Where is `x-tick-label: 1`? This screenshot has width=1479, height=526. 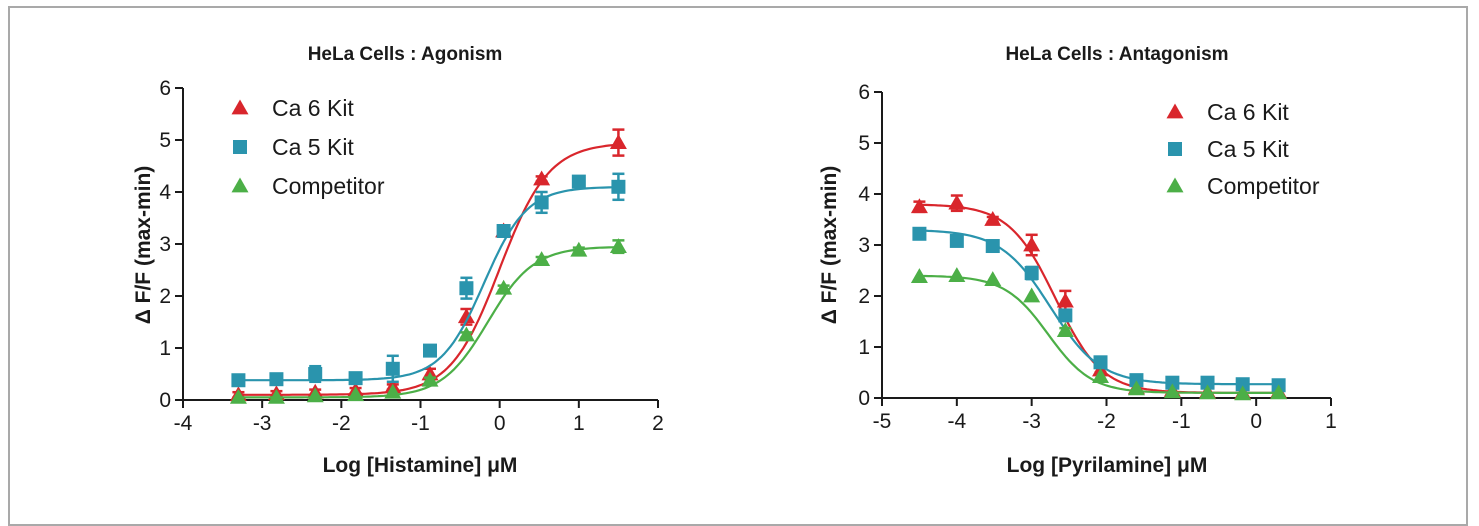
x-tick-label: 1 is located at coordinates (1331, 421).